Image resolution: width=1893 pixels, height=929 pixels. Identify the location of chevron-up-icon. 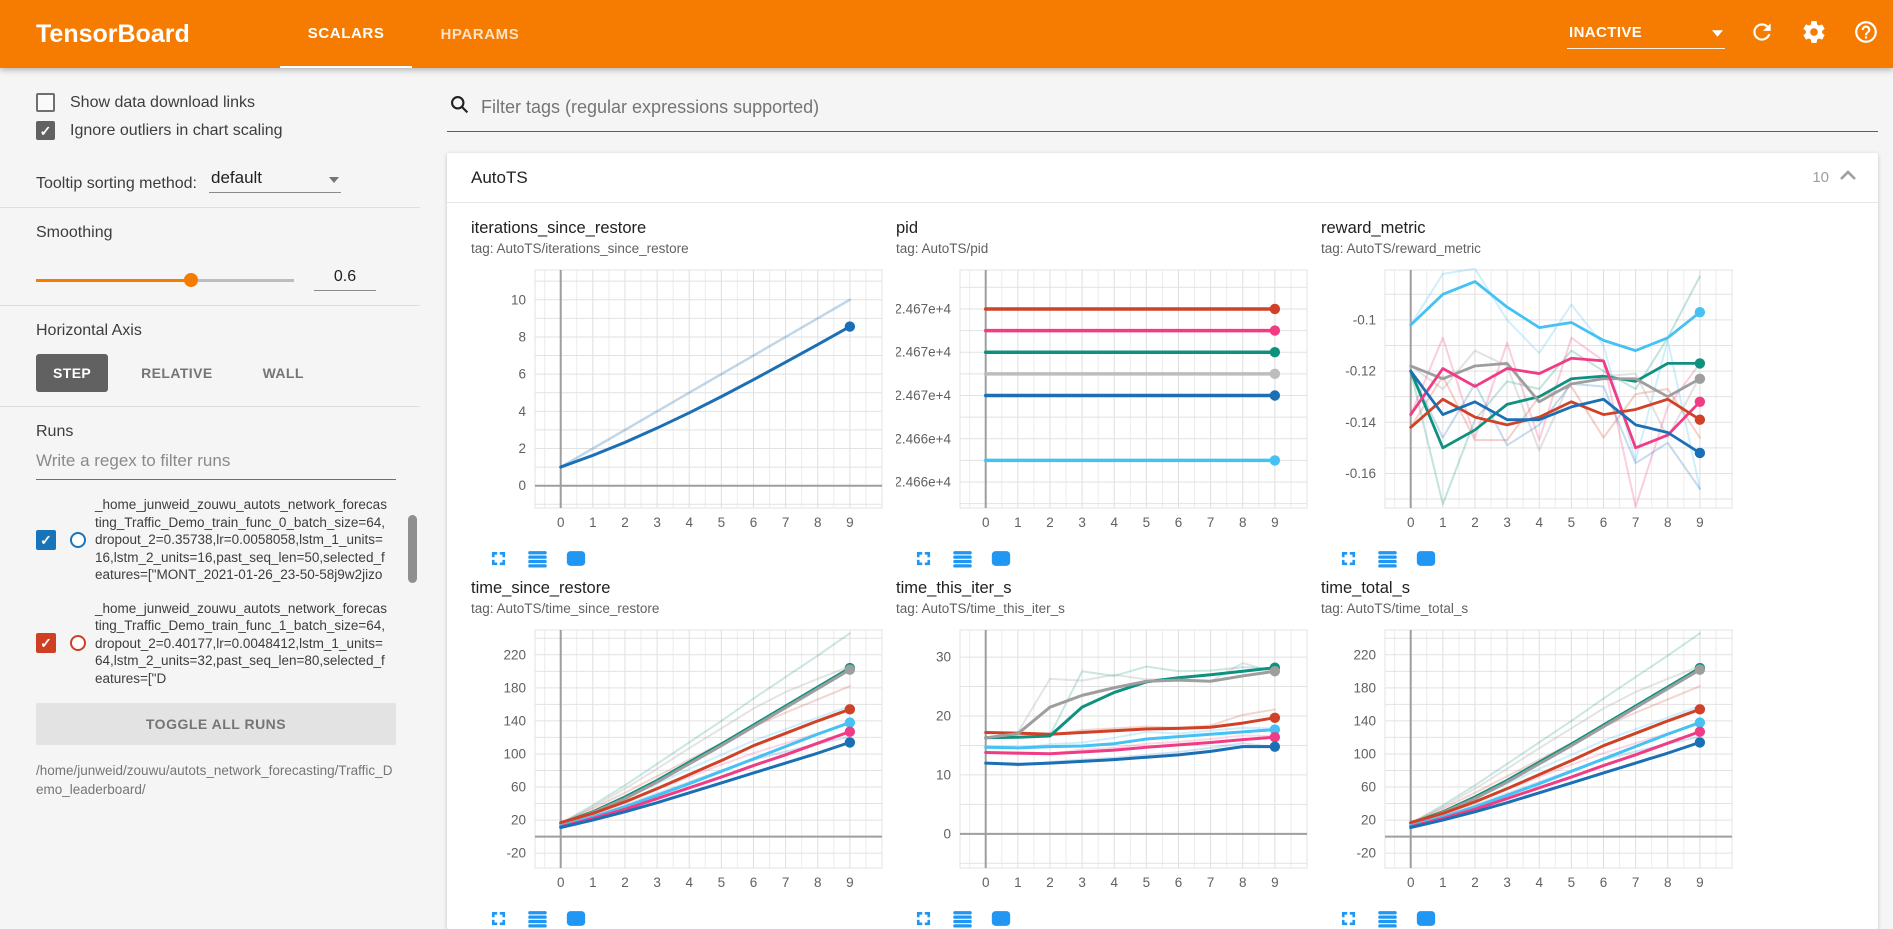
(1848, 177).